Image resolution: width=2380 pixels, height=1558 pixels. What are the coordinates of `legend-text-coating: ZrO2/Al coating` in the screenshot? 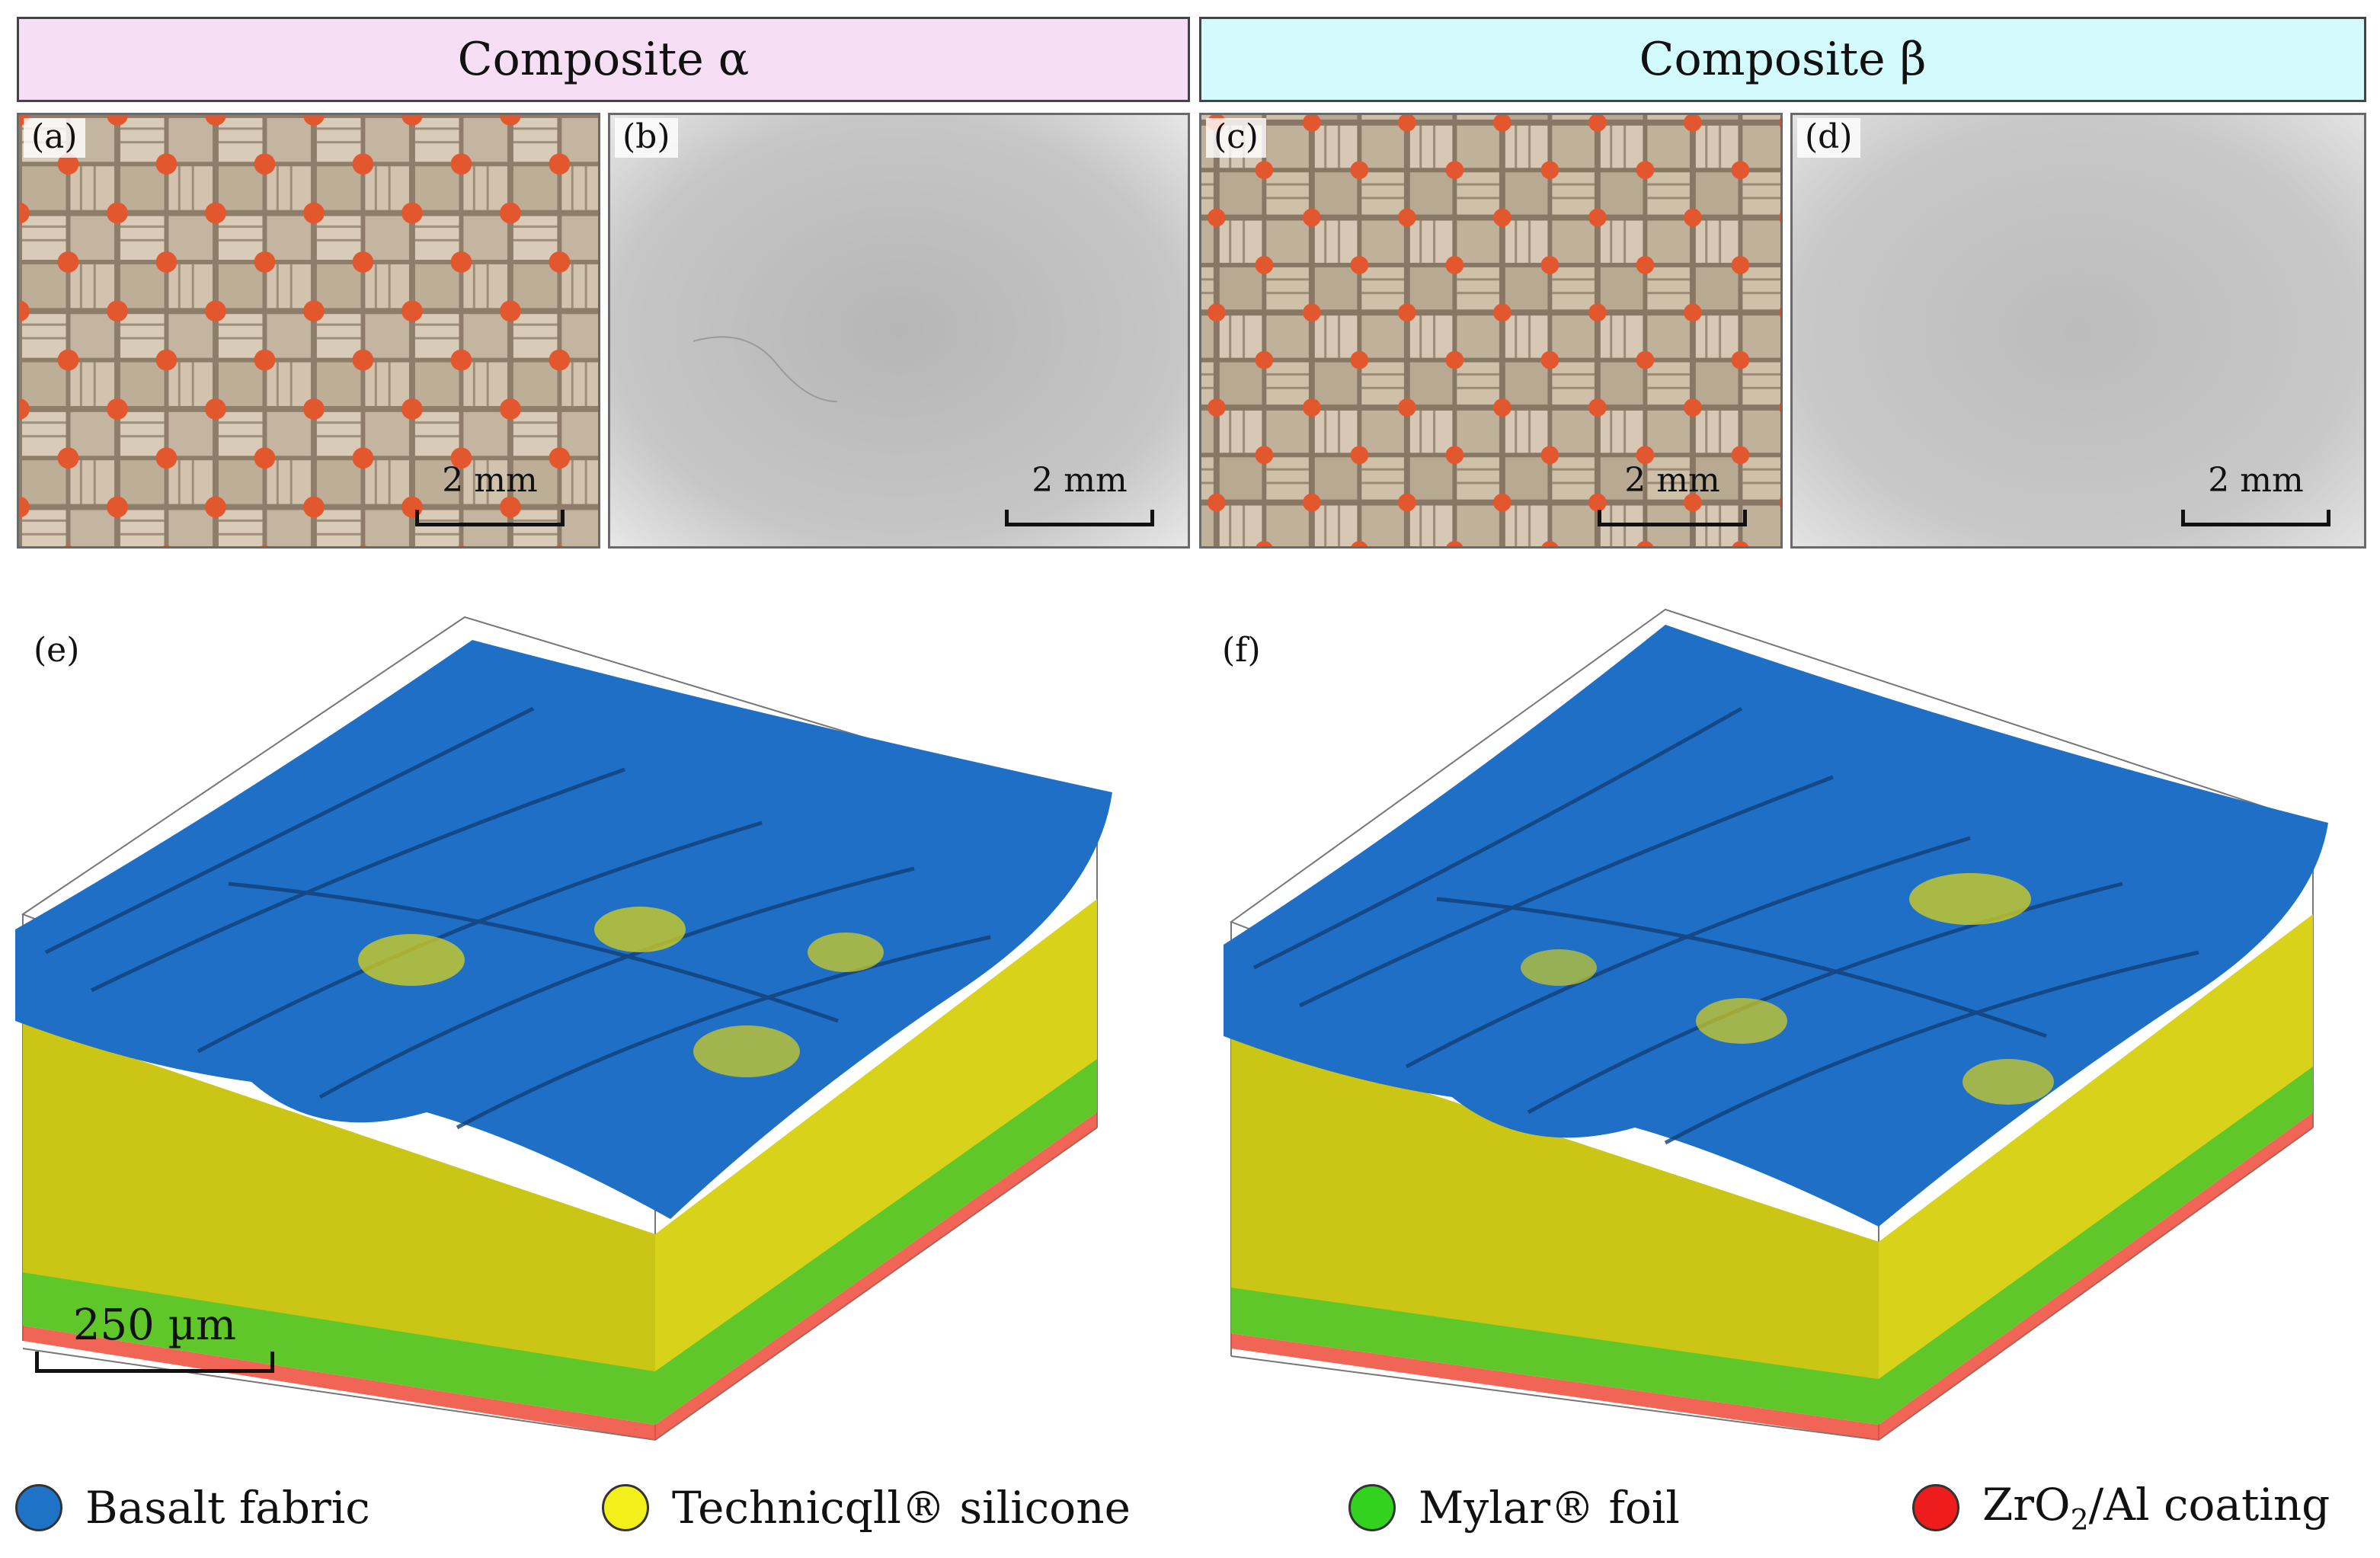 It's located at (2156, 1508).